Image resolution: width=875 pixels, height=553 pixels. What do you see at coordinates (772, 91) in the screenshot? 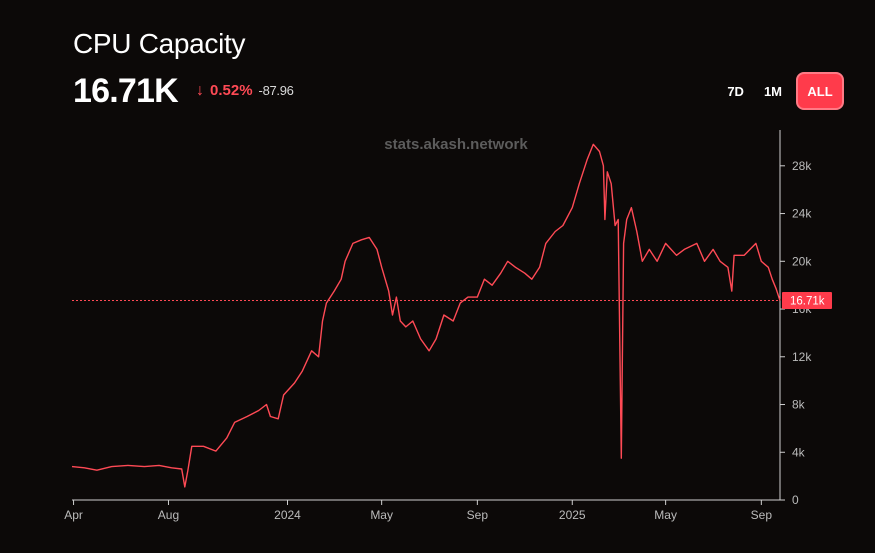
I see `range-1m-button: 1M` at bounding box center [772, 91].